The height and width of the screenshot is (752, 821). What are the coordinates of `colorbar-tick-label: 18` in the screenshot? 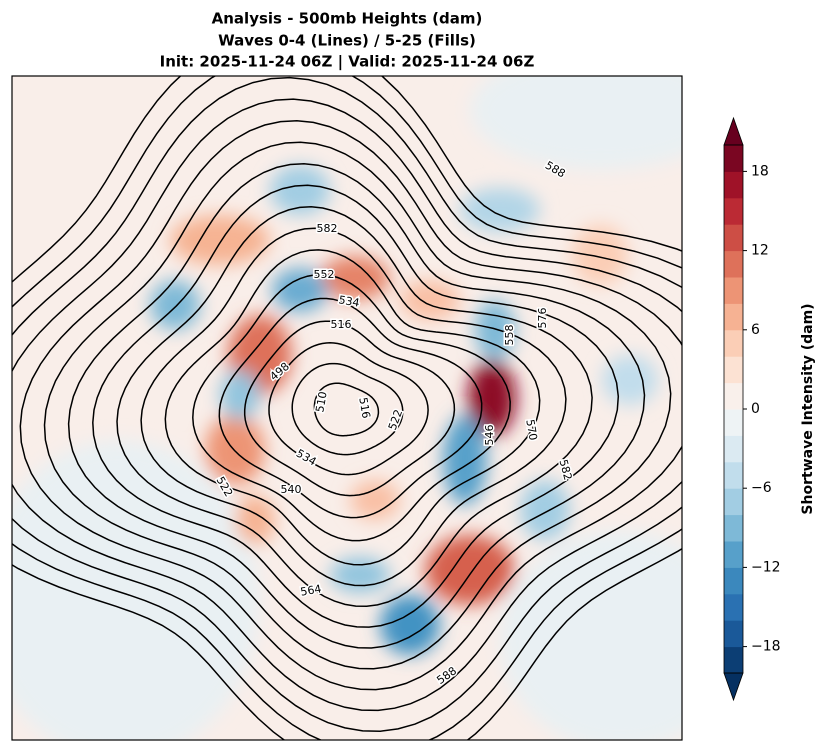 It's located at (760, 171).